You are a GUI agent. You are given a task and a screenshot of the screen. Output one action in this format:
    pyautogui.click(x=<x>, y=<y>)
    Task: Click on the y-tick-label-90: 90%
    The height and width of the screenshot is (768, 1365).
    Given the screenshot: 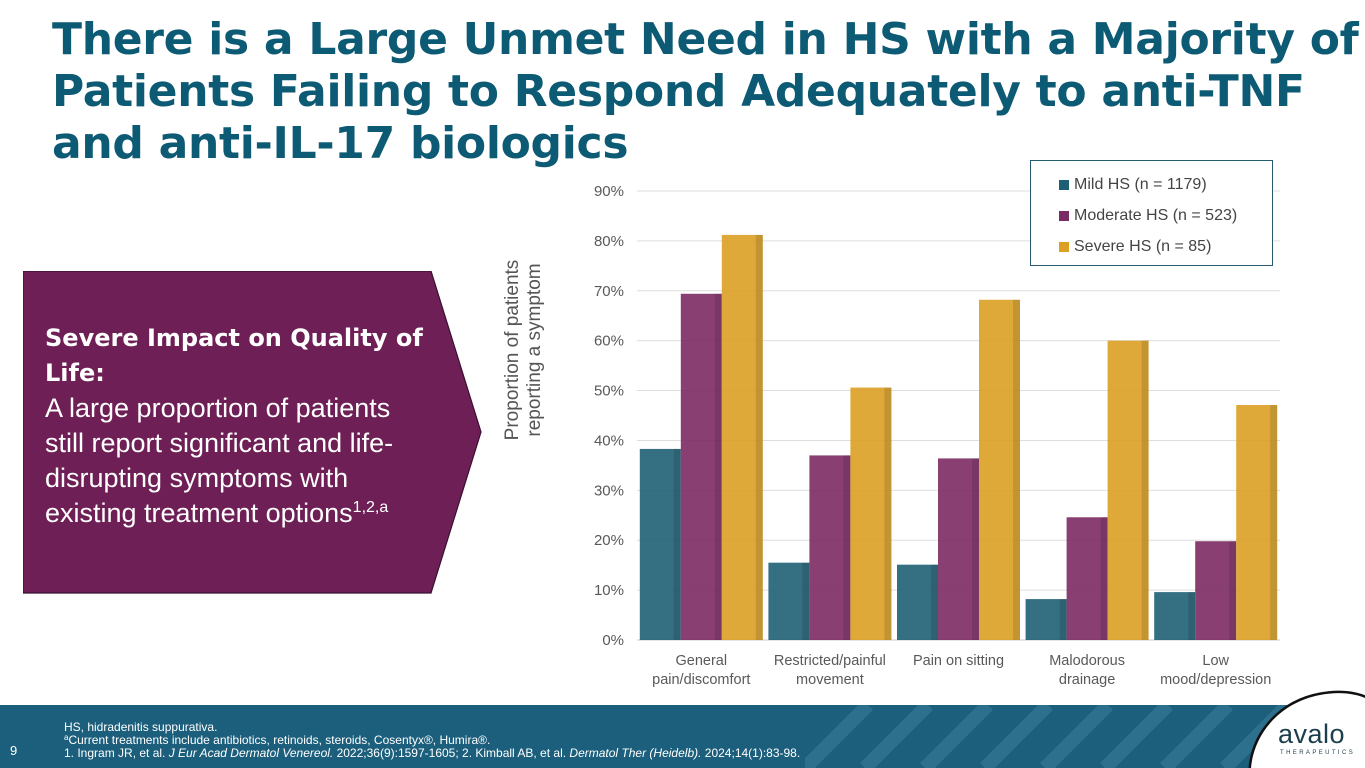 What is the action you would take?
    pyautogui.click(x=609, y=191)
    